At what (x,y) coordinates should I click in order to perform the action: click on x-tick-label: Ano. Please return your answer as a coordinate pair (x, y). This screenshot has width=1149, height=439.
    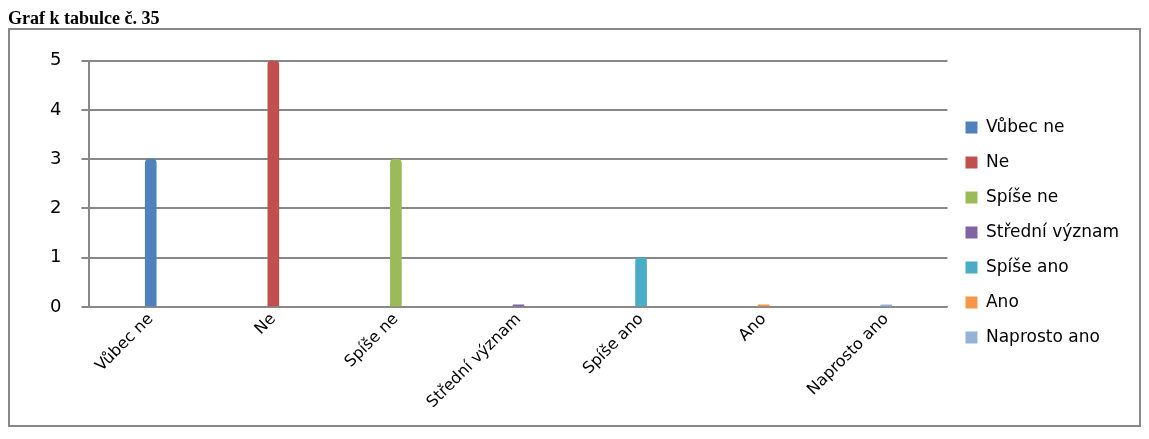
    Looking at the image, I should click on (752, 327).